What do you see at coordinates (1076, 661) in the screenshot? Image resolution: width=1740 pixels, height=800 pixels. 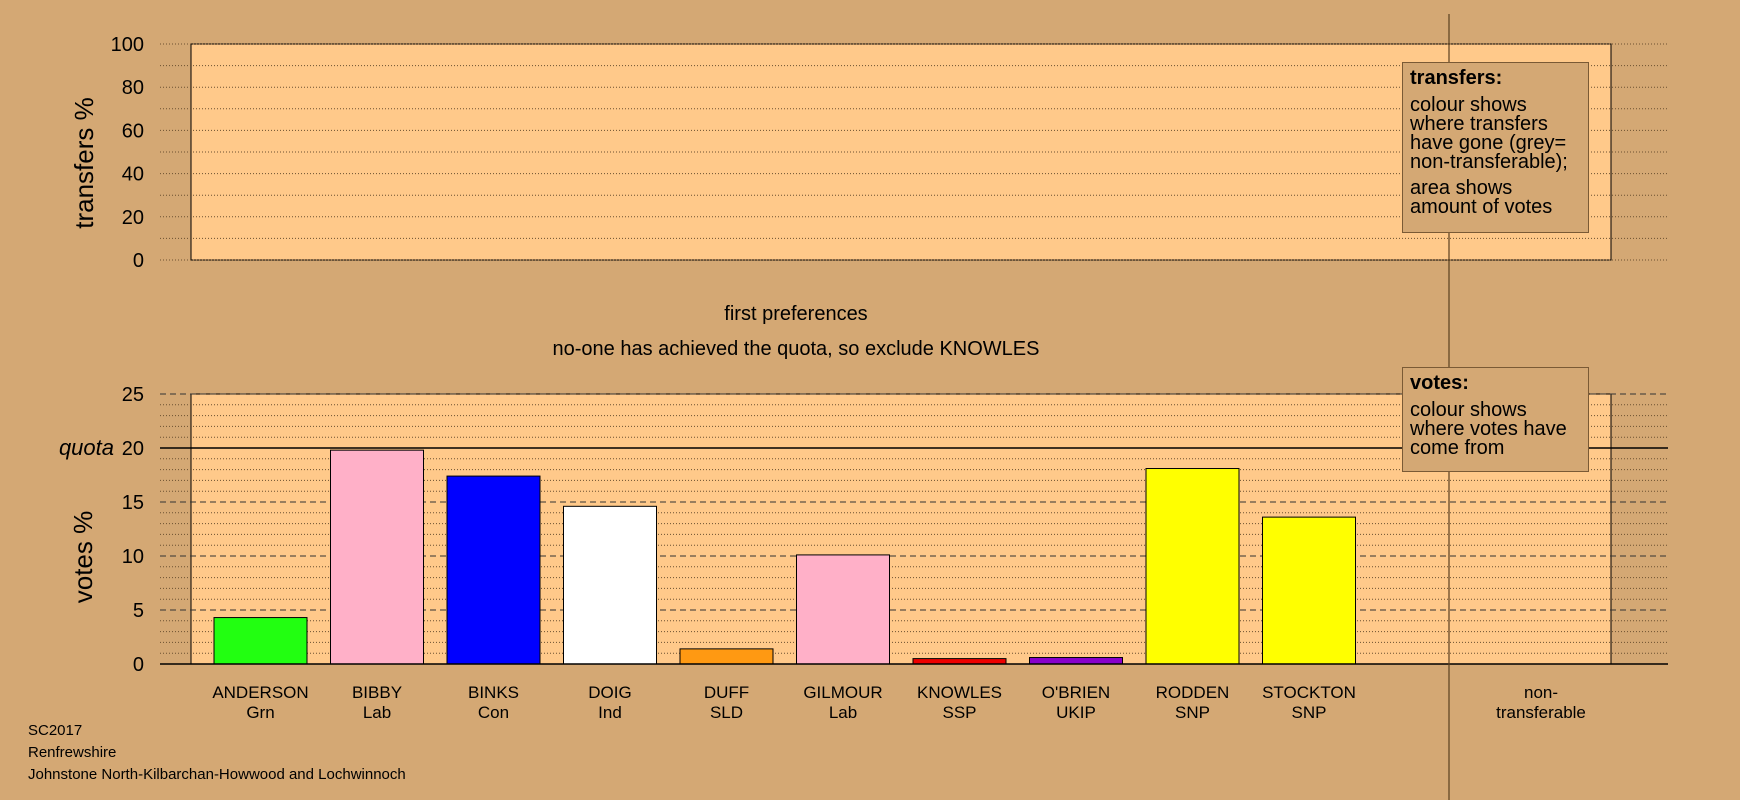 I see `bar-obrien` at bounding box center [1076, 661].